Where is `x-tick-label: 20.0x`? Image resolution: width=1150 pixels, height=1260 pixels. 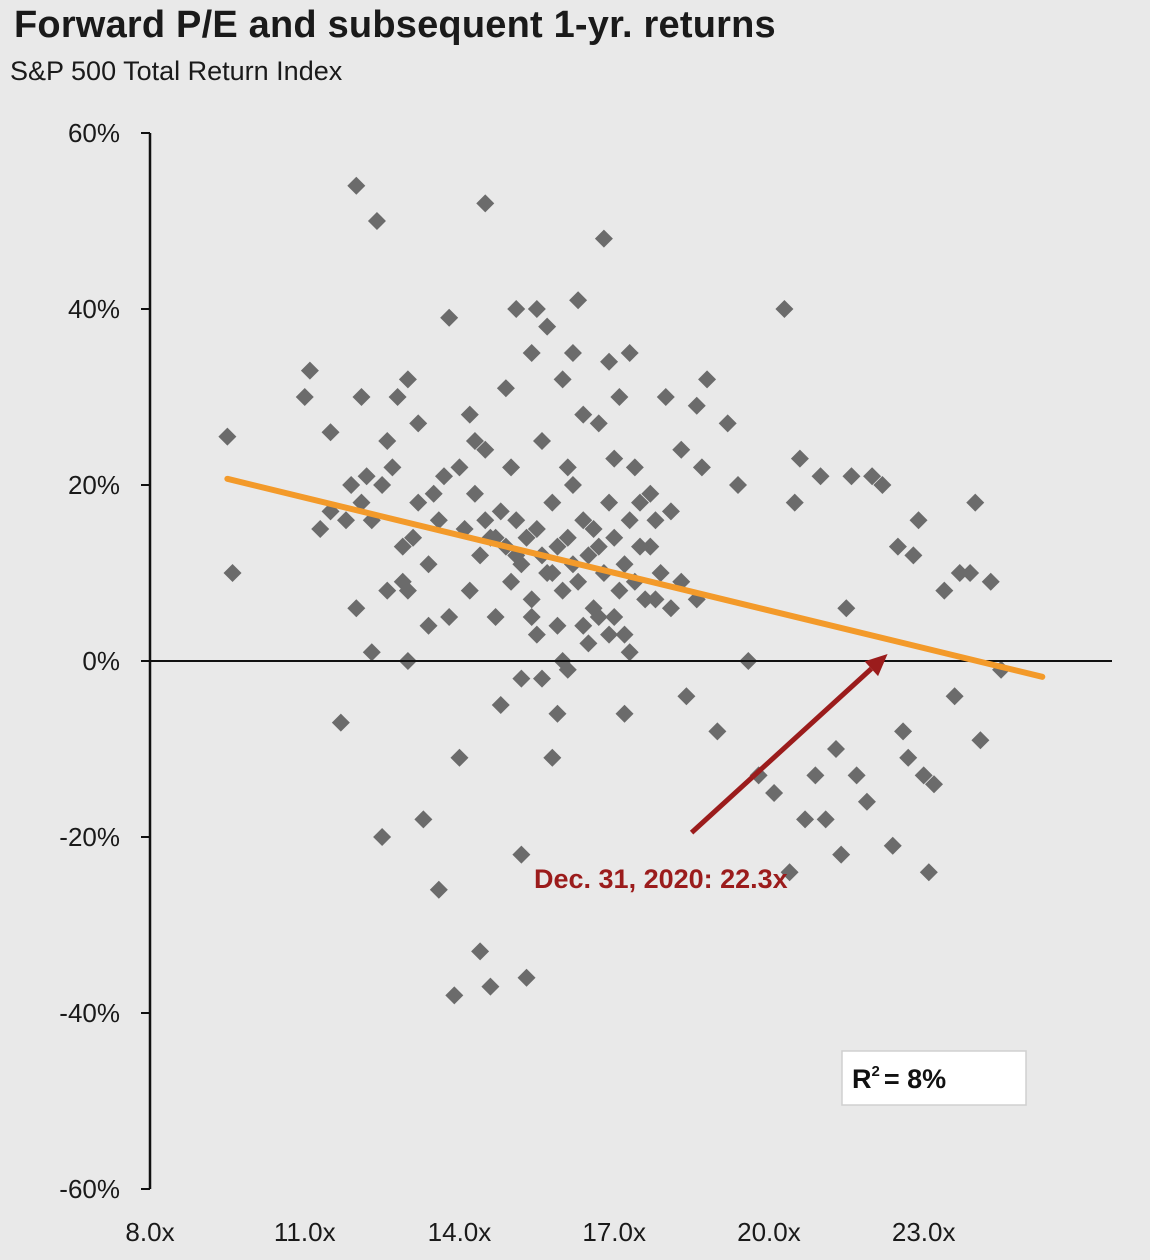 x-tick-label: 20.0x is located at coordinates (769, 1232).